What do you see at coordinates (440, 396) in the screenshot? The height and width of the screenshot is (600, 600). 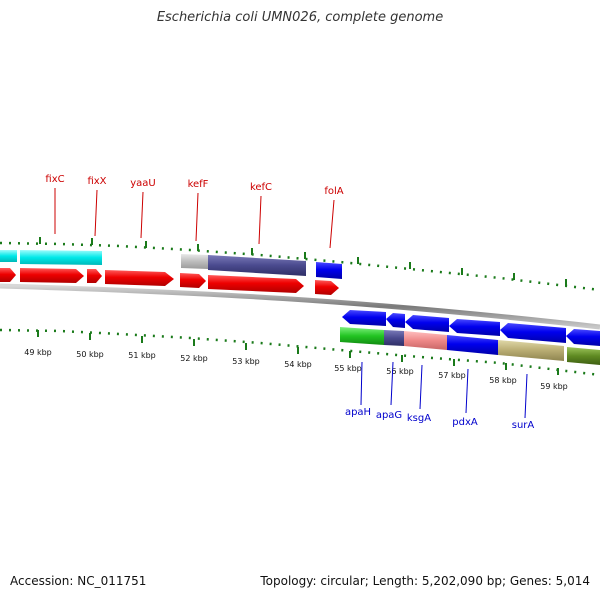 I see `reverse-gene-labels: apaH apaG ksgA pdxA surA` at bounding box center [440, 396].